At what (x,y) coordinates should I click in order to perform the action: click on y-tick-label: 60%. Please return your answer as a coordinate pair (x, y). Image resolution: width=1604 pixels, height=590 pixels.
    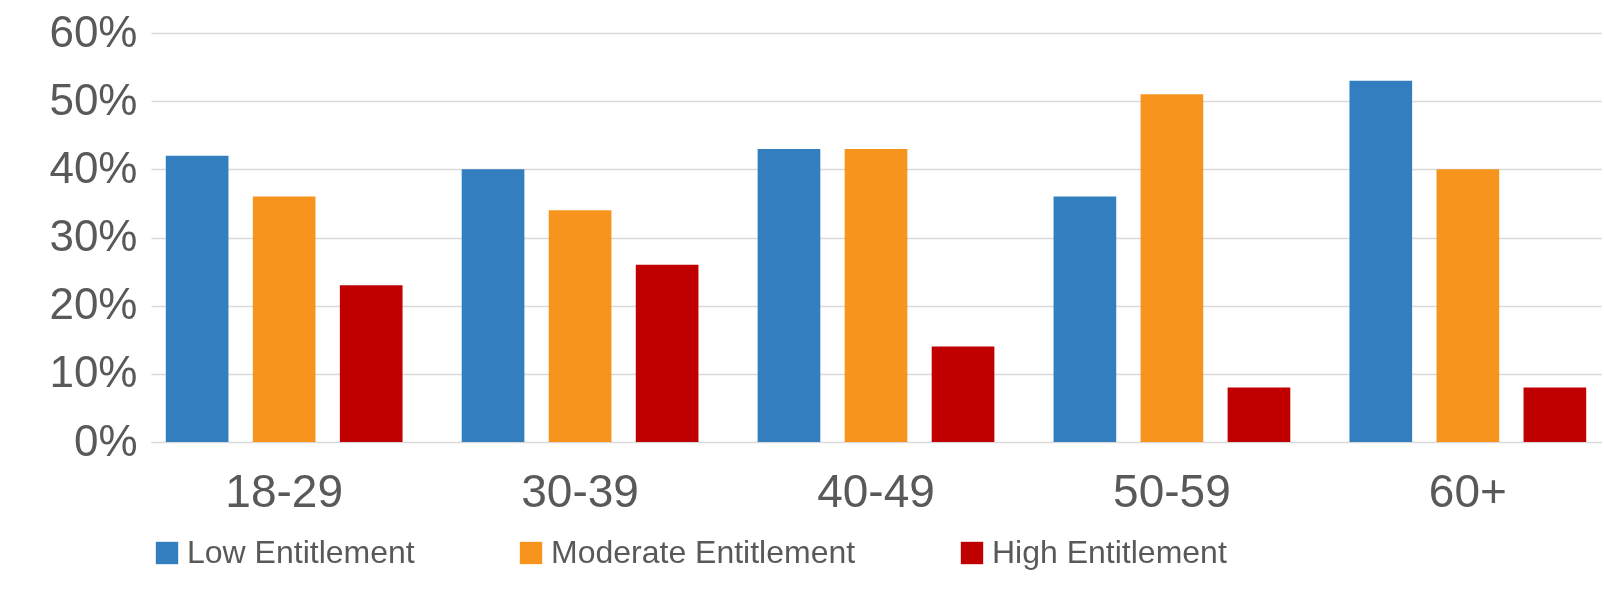
    Looking at the image, I should click on (93, 31).